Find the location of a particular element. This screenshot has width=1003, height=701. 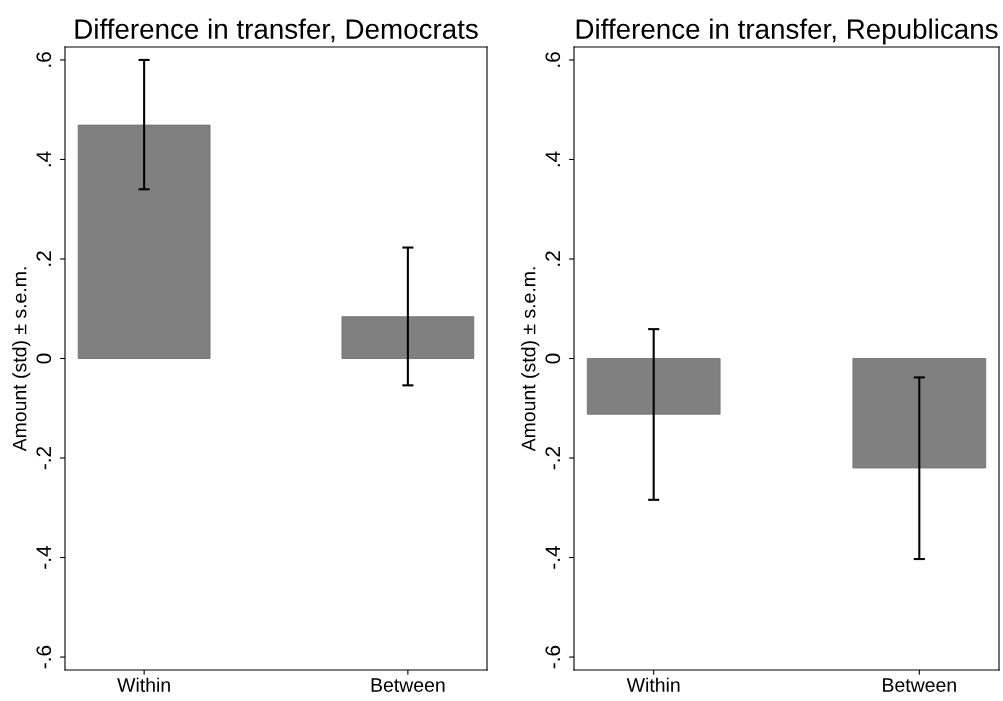

chart-title: Difference in transfer, Democrats is located at coordinates (276, 30).